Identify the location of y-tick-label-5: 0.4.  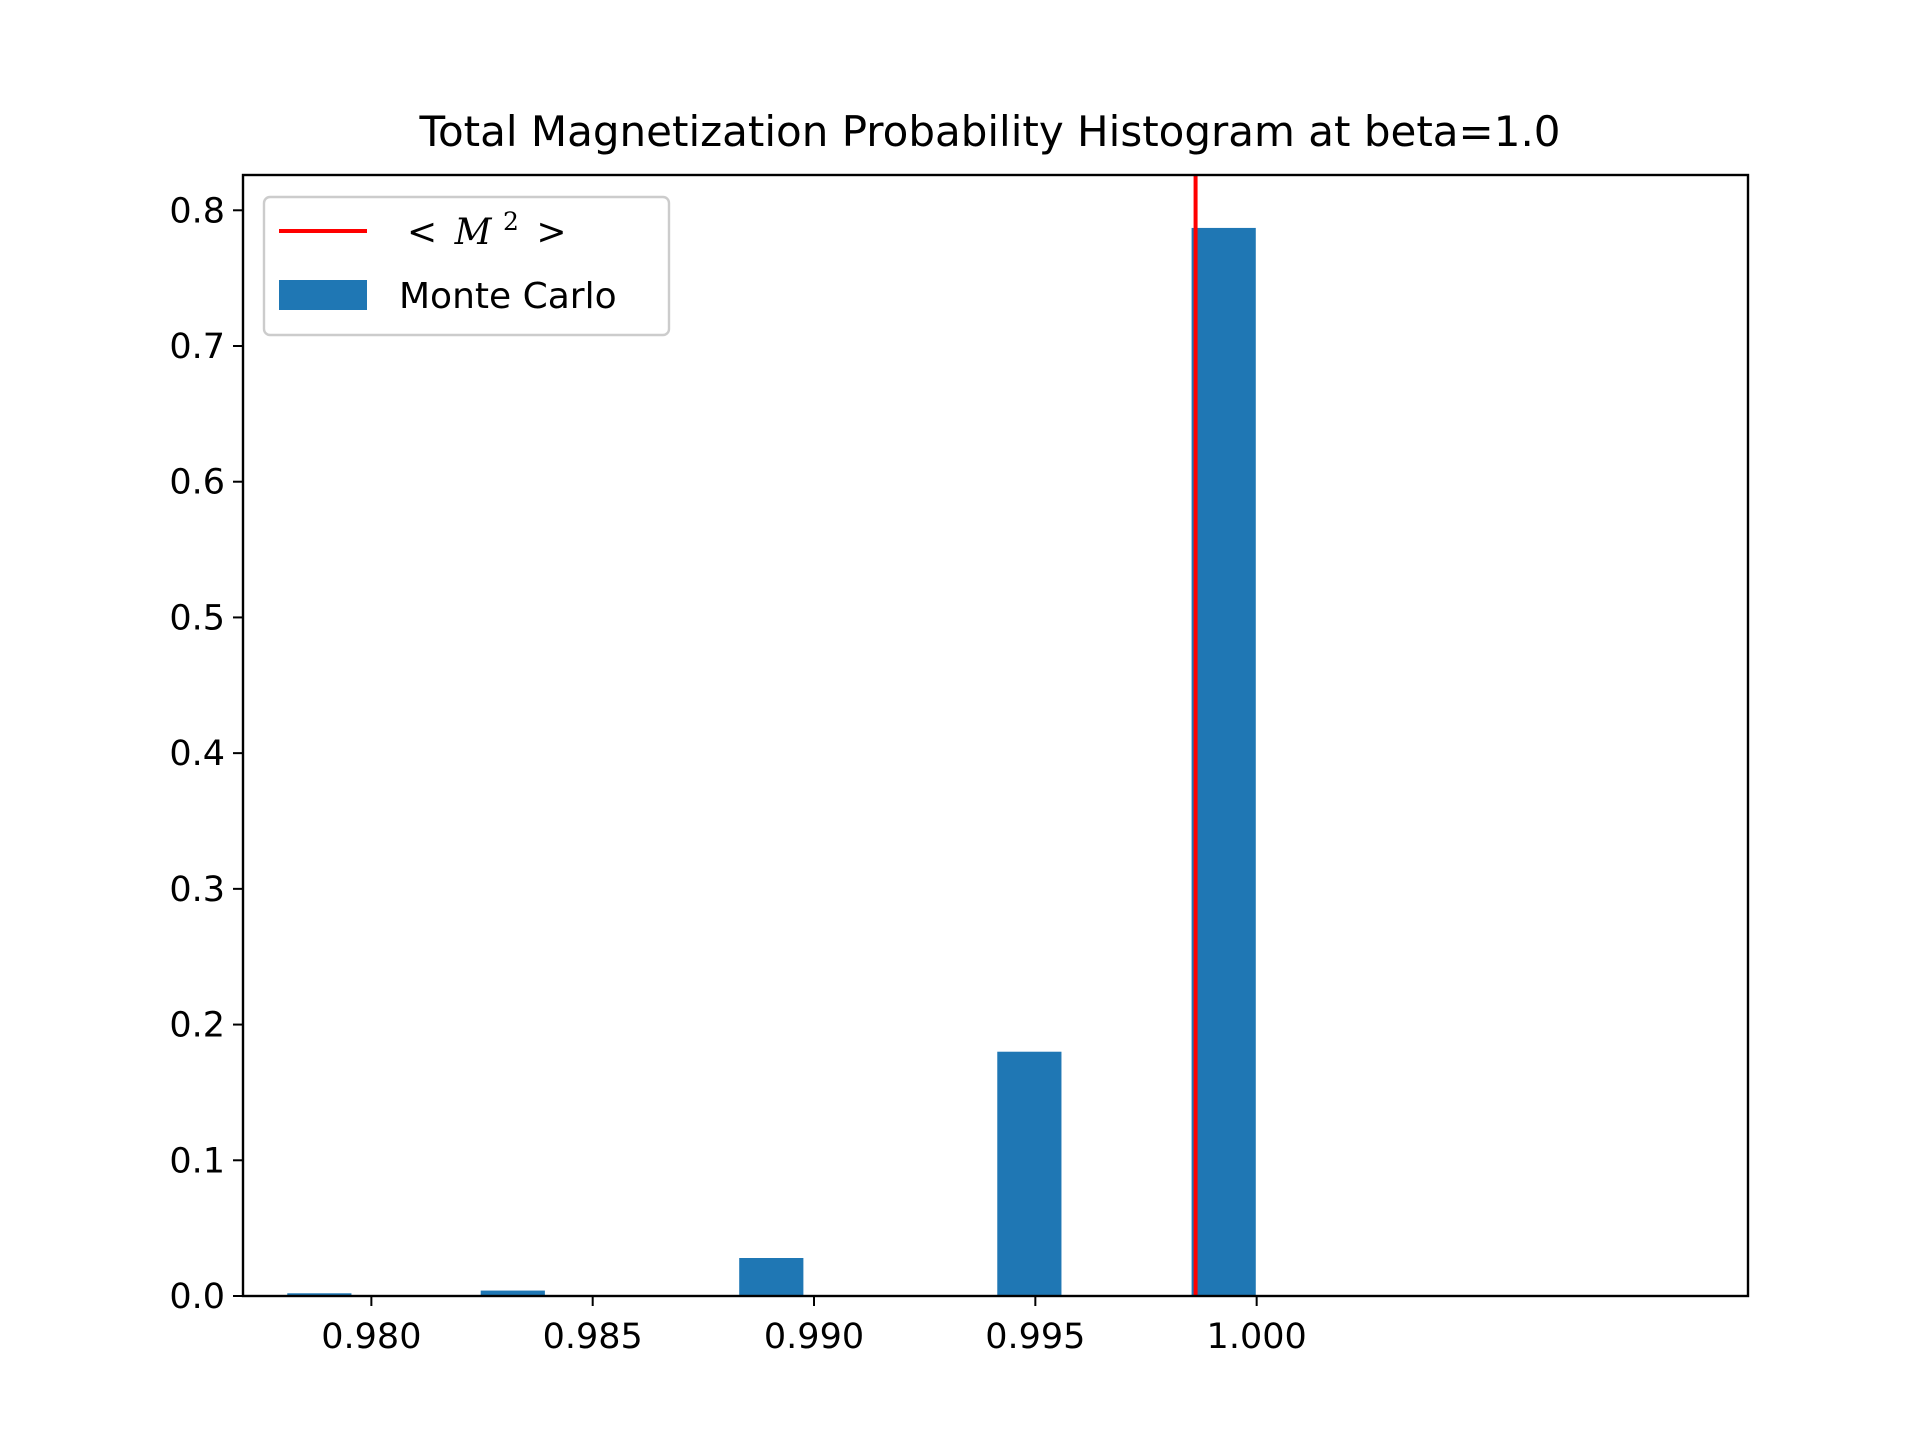
(197, 754).